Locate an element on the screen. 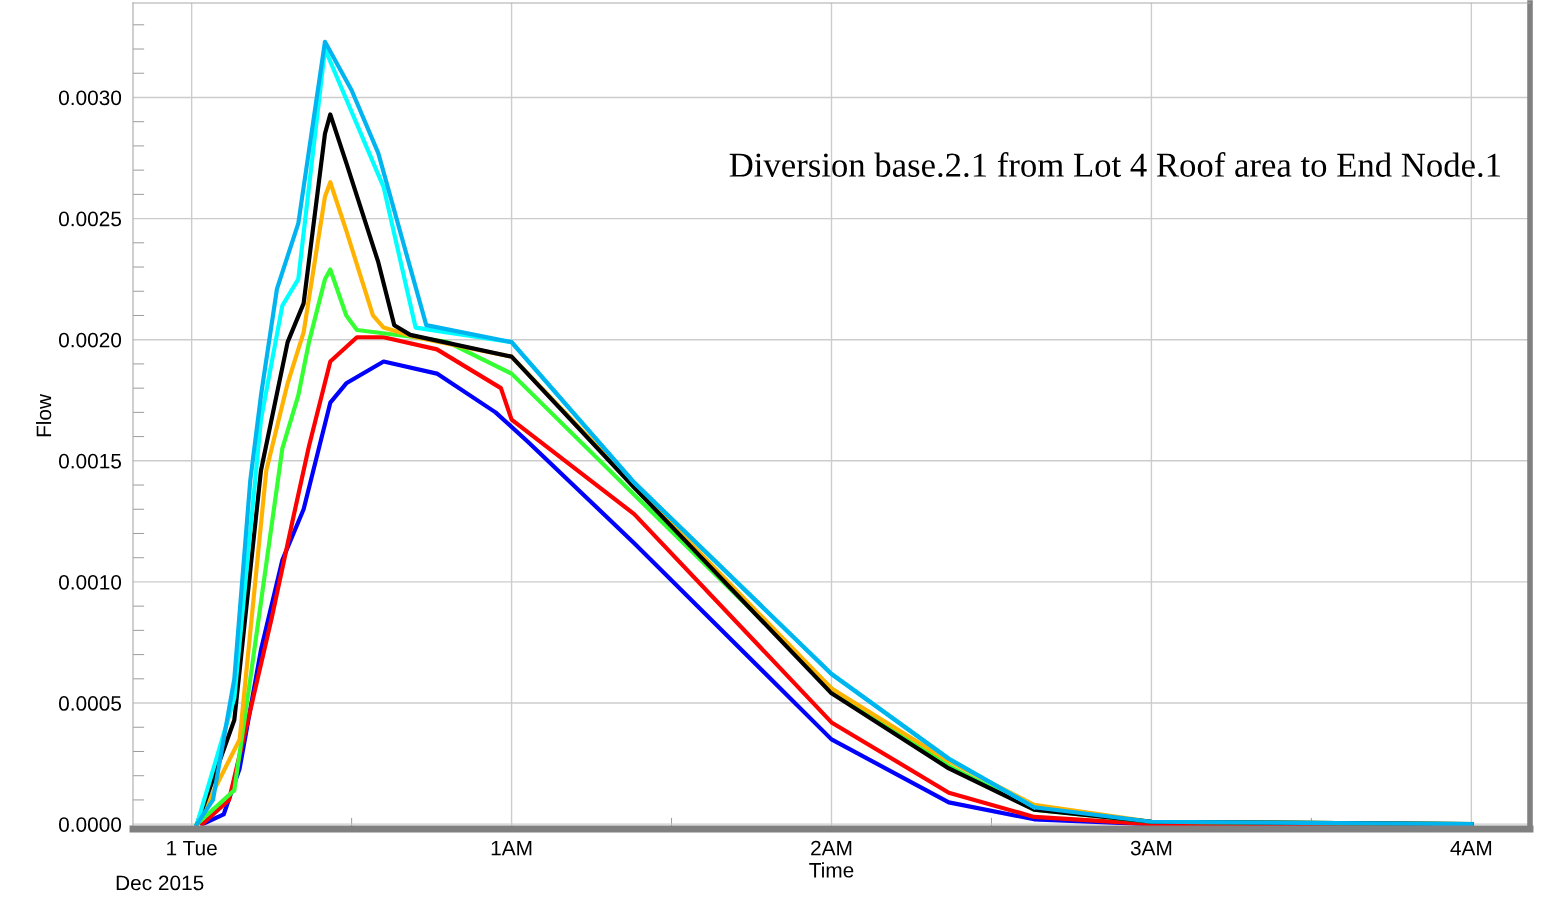 The image size is (1553, 901). y-tick-label: 0.0000 is located at coordinates (90, 824).